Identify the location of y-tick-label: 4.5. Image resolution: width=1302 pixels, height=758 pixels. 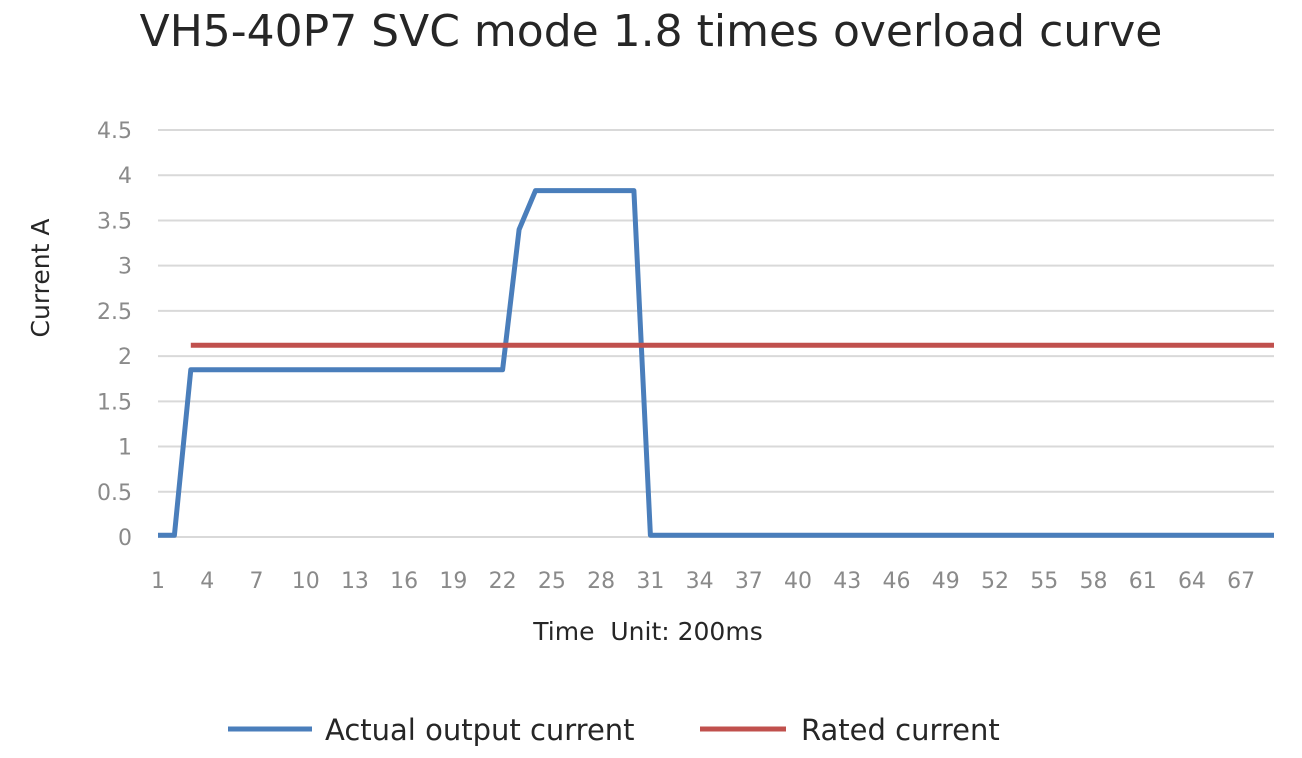
(114, 131).